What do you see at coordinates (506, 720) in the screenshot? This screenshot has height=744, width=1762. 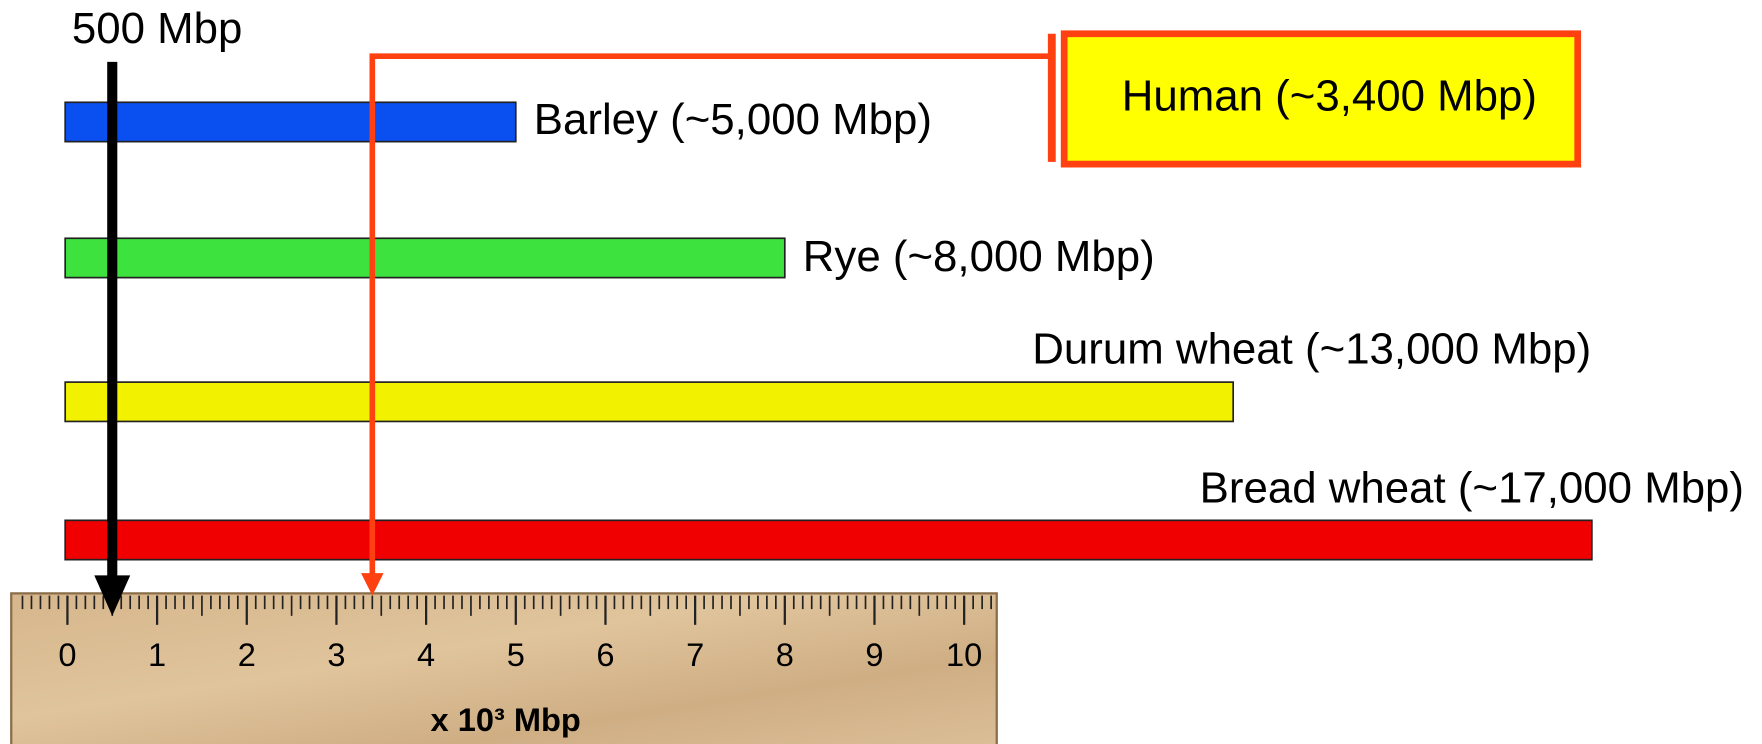 I see `x-axis-label: x 10³ Mbp` at bounding box center [506, 720].